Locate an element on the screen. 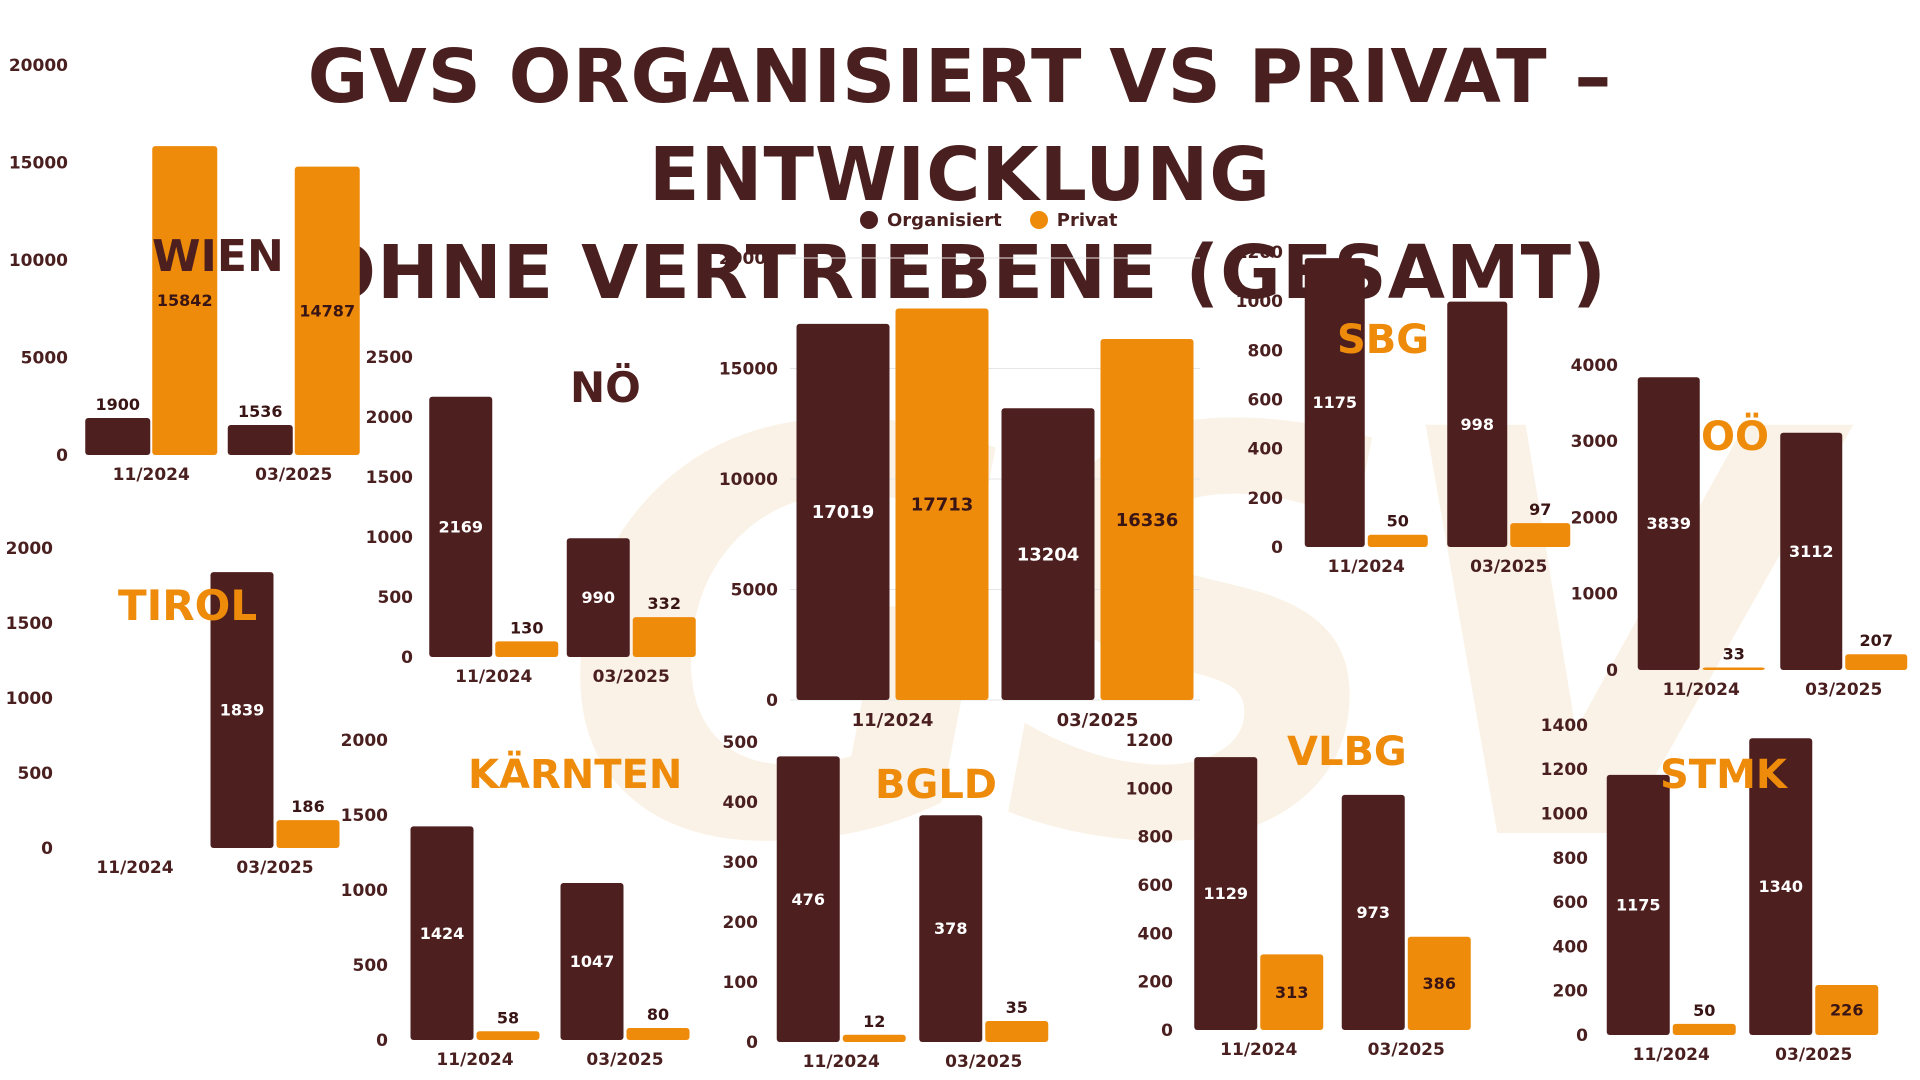 This screenshot has width=1920, height=1080. data-label: 332 is located at coordinates (664, 603).